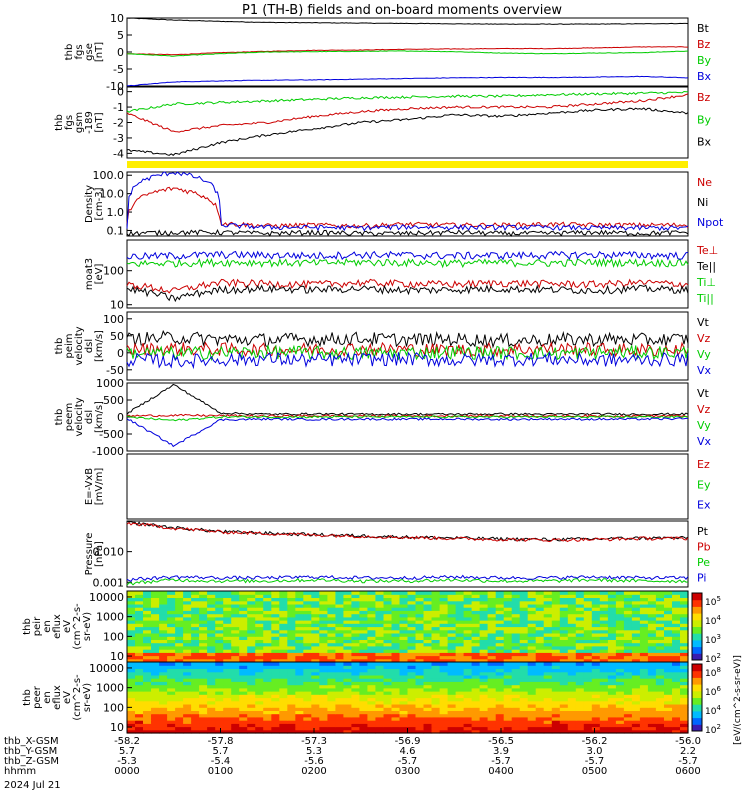 The height and width of the screenshot is (804, 750). What do you see at coordinates (109, 582) in the screenshot?
I see `y-tick-label: 0.001` at bounding box center [109, 582].